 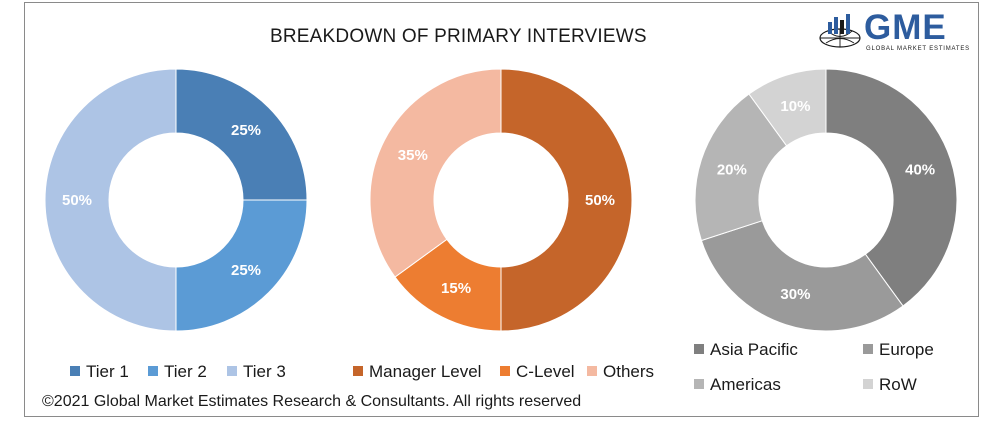 What do you see at coordinates (264, 371) in the screenshot?
I see `legend-label: Tier 3` at bounding box center [264, 371].